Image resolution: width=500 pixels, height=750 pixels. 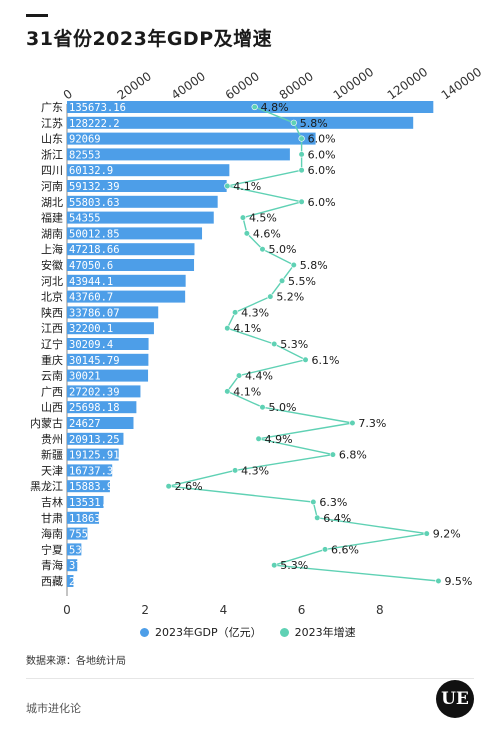 I want to click on growth-value-label: 6.8%, so click(x=353, y=455).